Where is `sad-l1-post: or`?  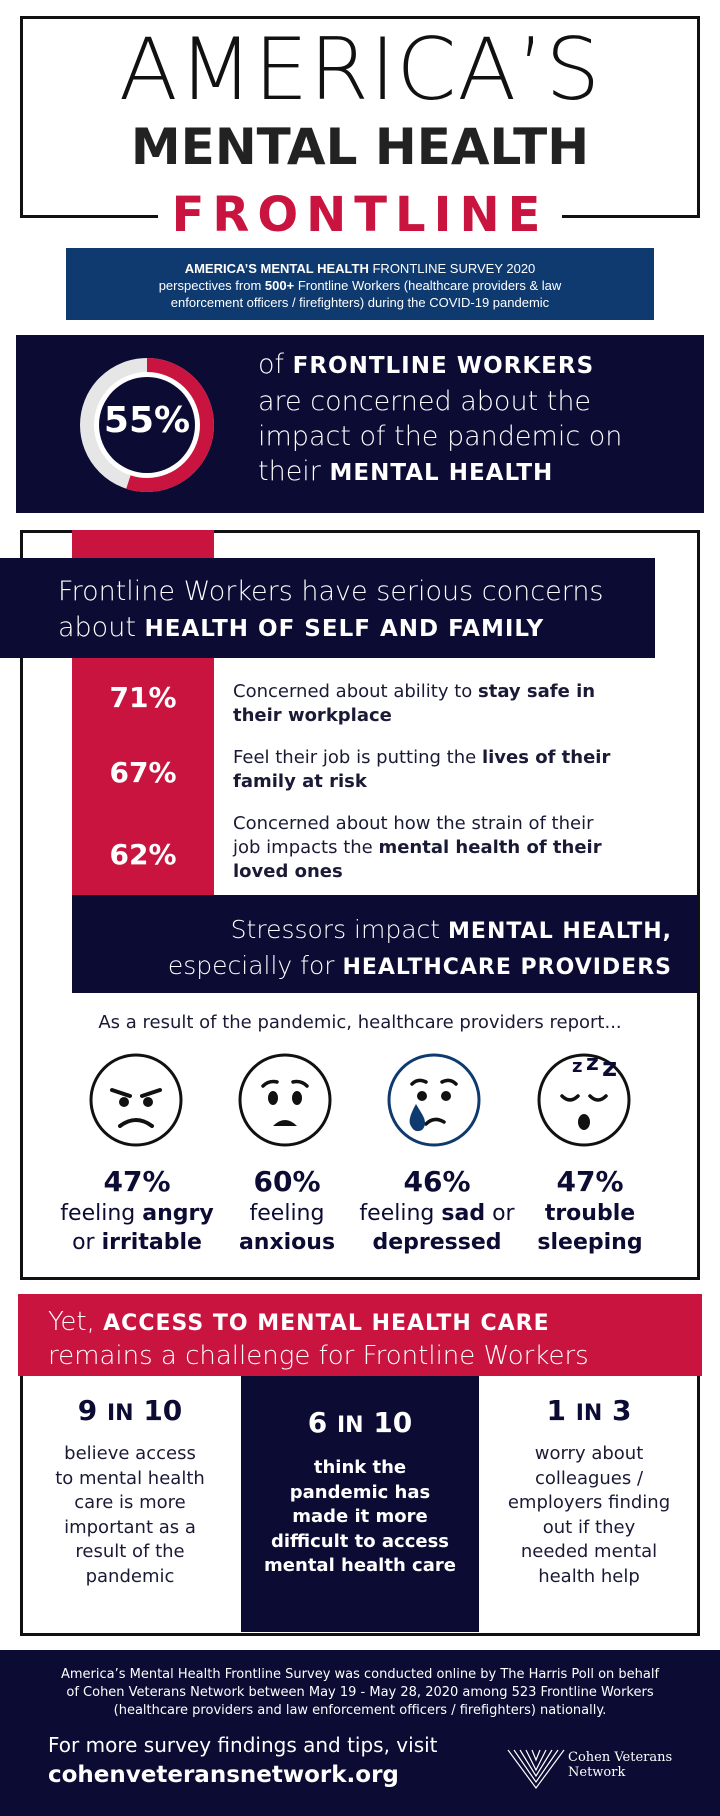
sad-l1-post: or is located at coordinates (500, 1213).